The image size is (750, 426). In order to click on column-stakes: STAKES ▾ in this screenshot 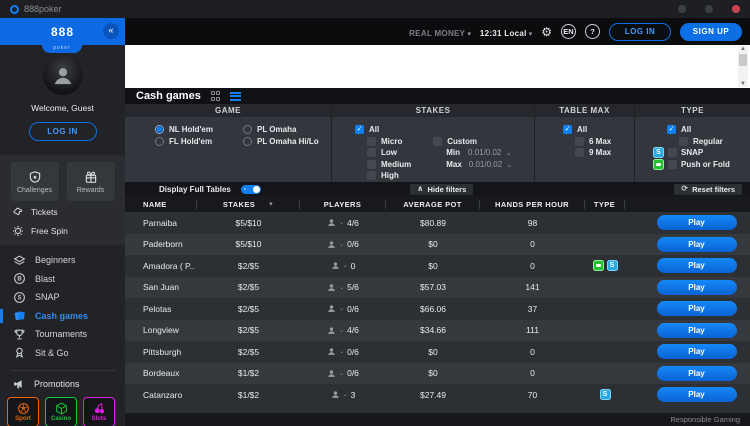, I will do `click(248, 204)`.